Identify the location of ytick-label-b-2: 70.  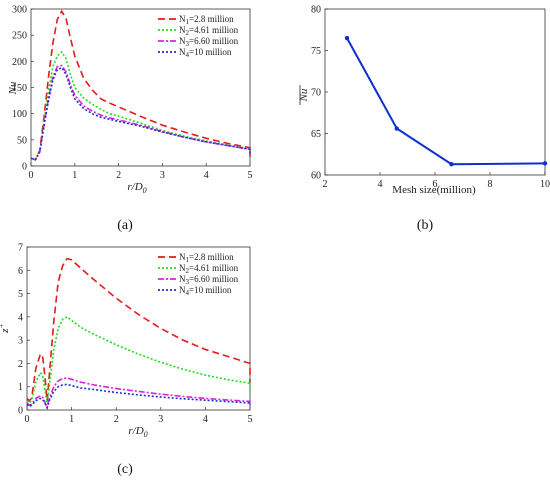
(316, 93).